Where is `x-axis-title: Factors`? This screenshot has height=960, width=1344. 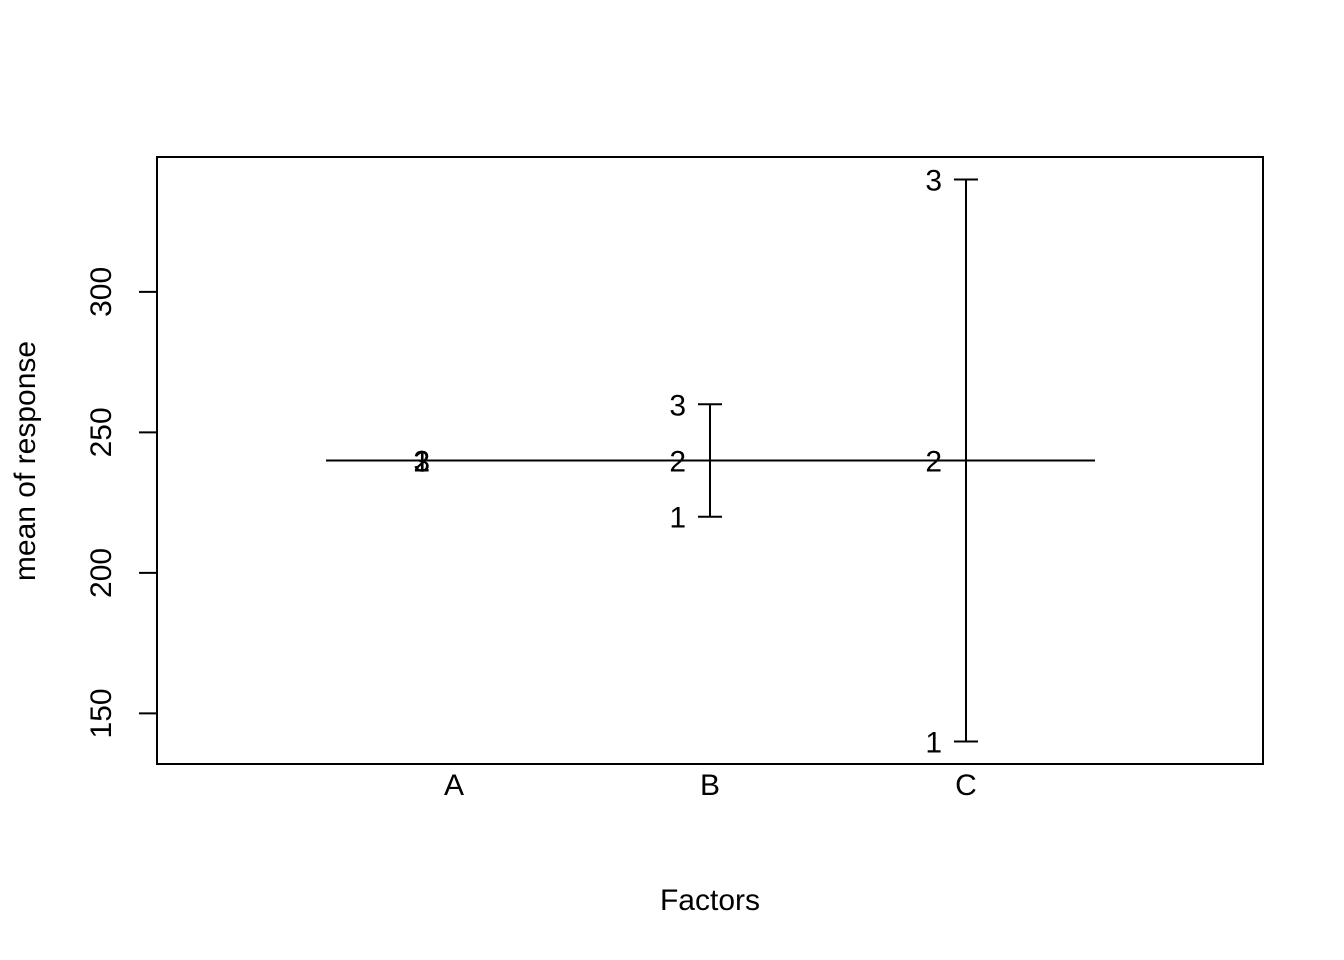
x-axis-title: Factors is located at coordinates (710, 900).